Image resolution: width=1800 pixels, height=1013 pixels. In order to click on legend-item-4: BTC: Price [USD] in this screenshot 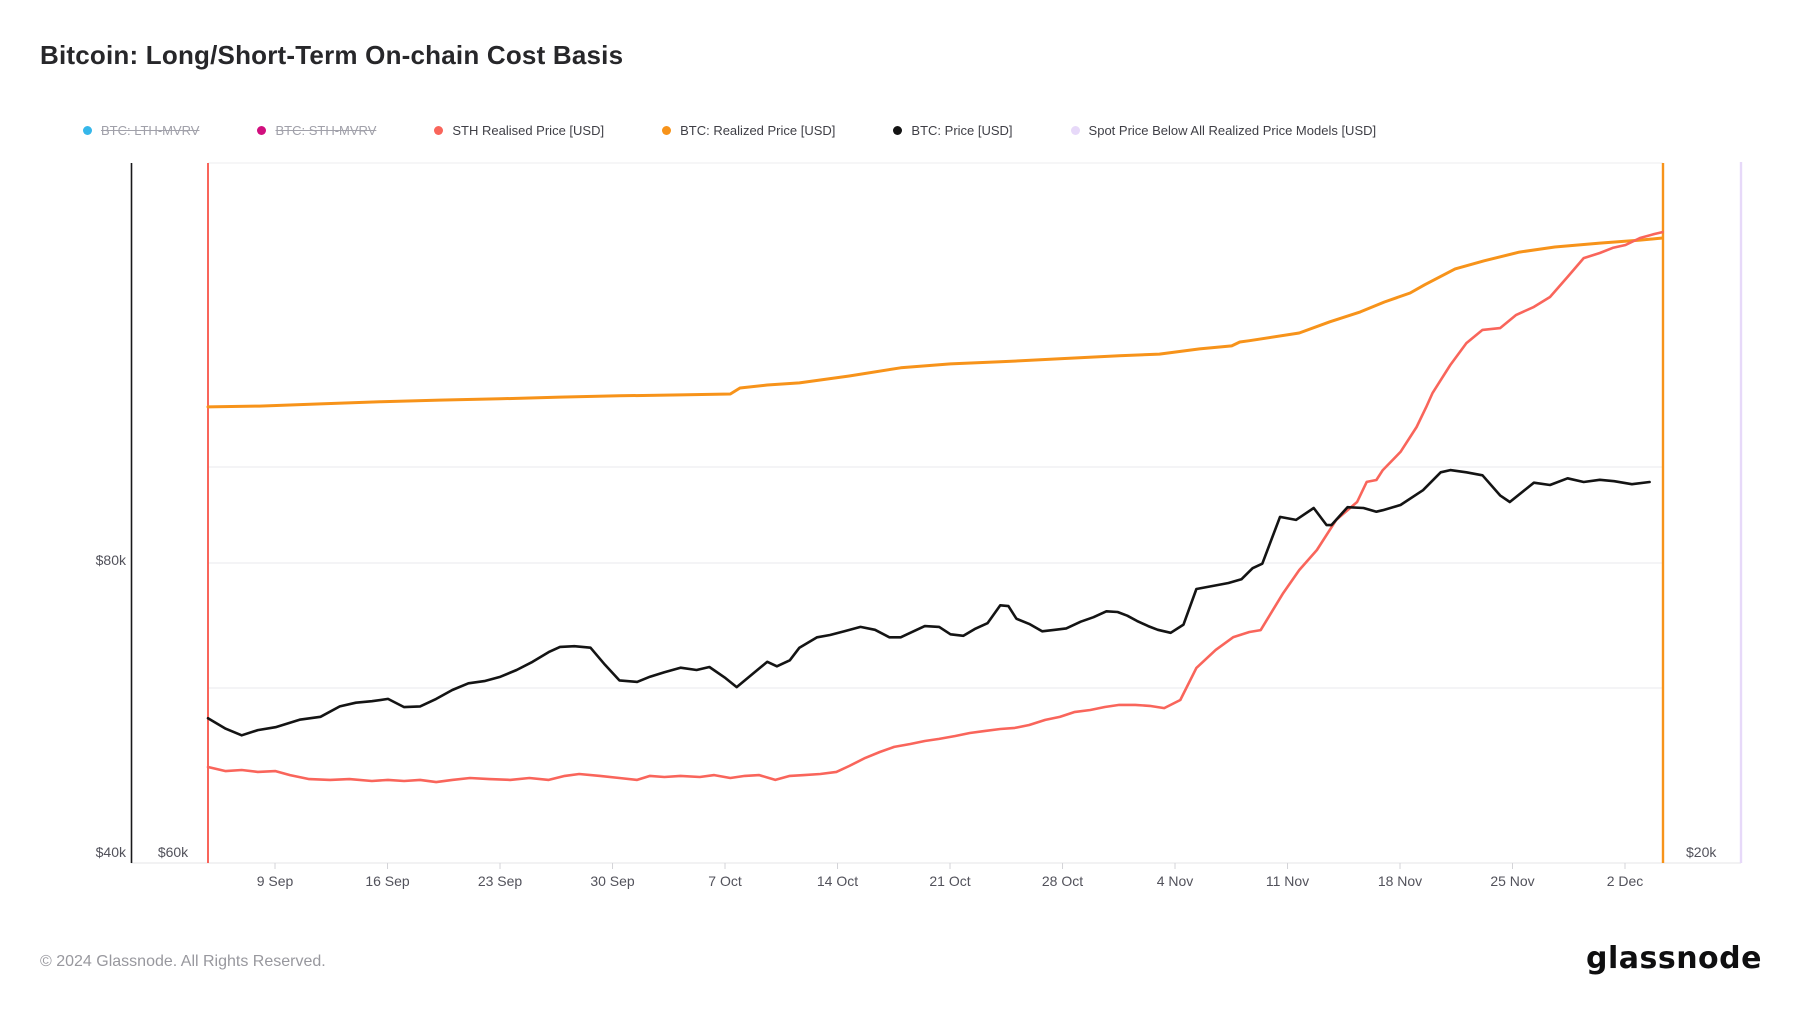, I will do `click(953, 130)`.